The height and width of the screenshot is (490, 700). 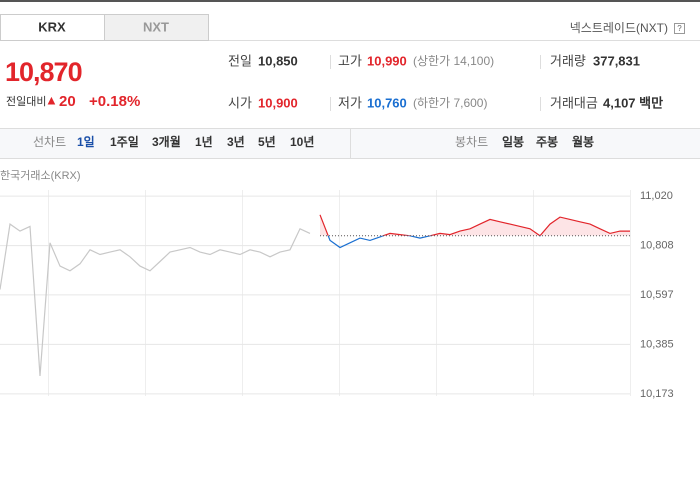 What do you see at coordinates (387, 60) in the screenshot?
I see `info-value: 10,990` at bounding box center [387, 60].